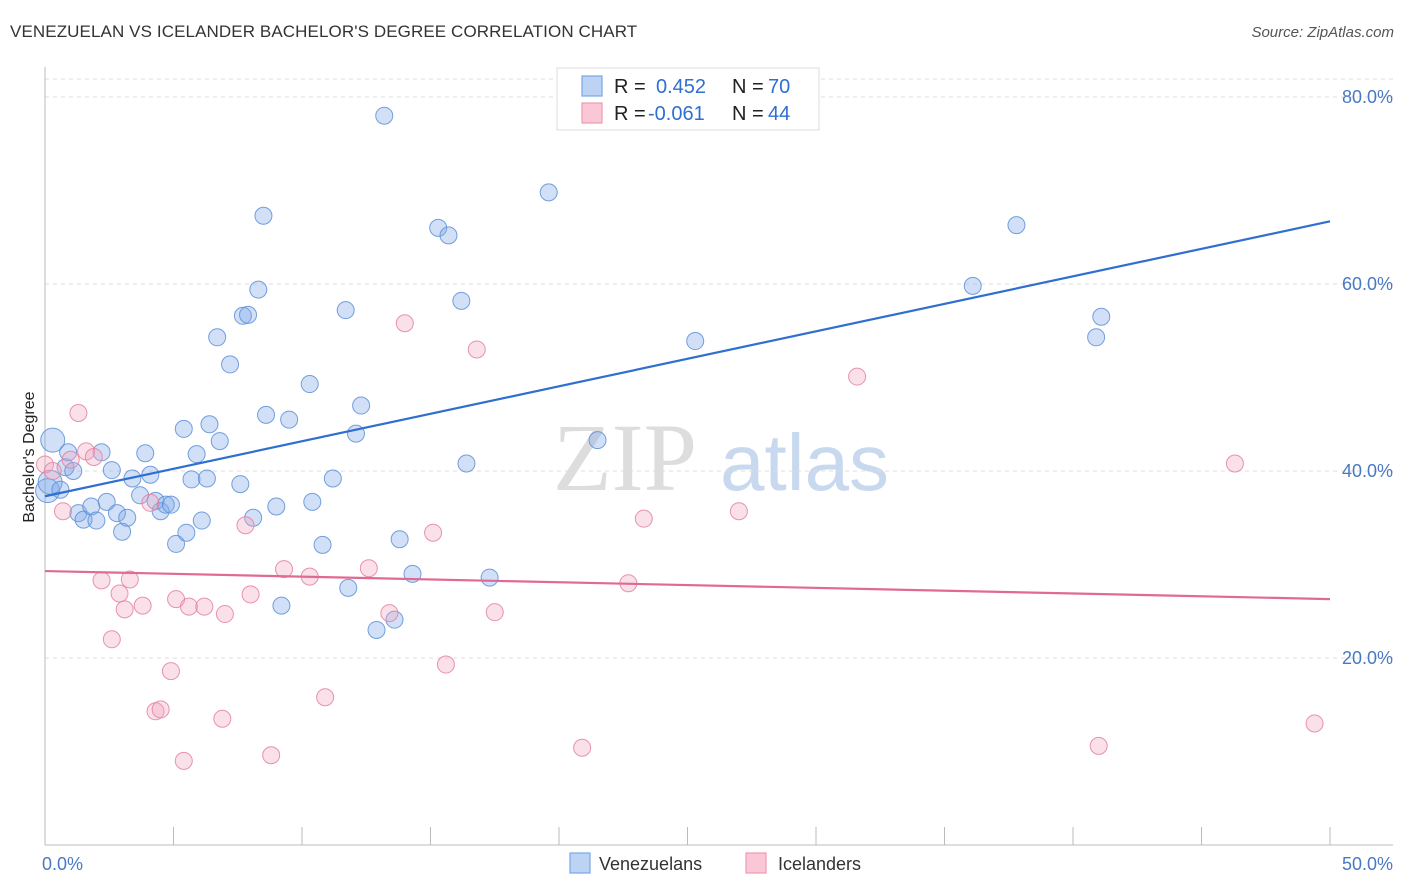  Describe the element at coordinates (630, 87) in the screenshot. I see `stats-r-label-1: R =` at that location.